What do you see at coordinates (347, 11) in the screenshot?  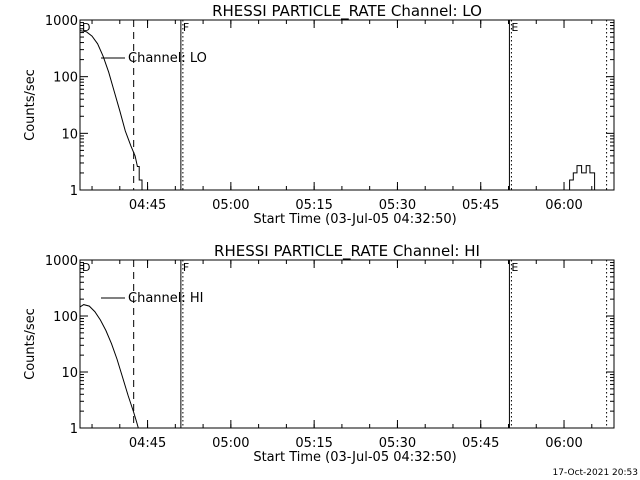 I see `chart-title: RHESSI PARTICLE_RATE Channel: LO` at bounding box center [347, 11].